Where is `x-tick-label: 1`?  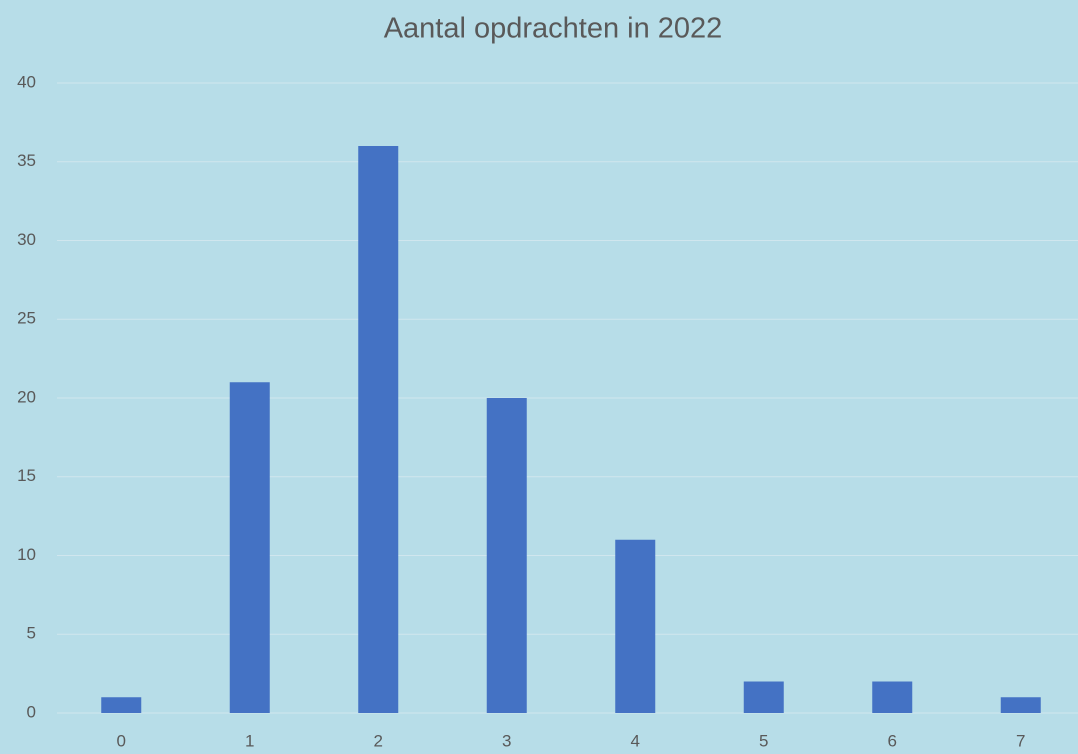 x-tick-label: 1 is located at coordinates (249, 740).